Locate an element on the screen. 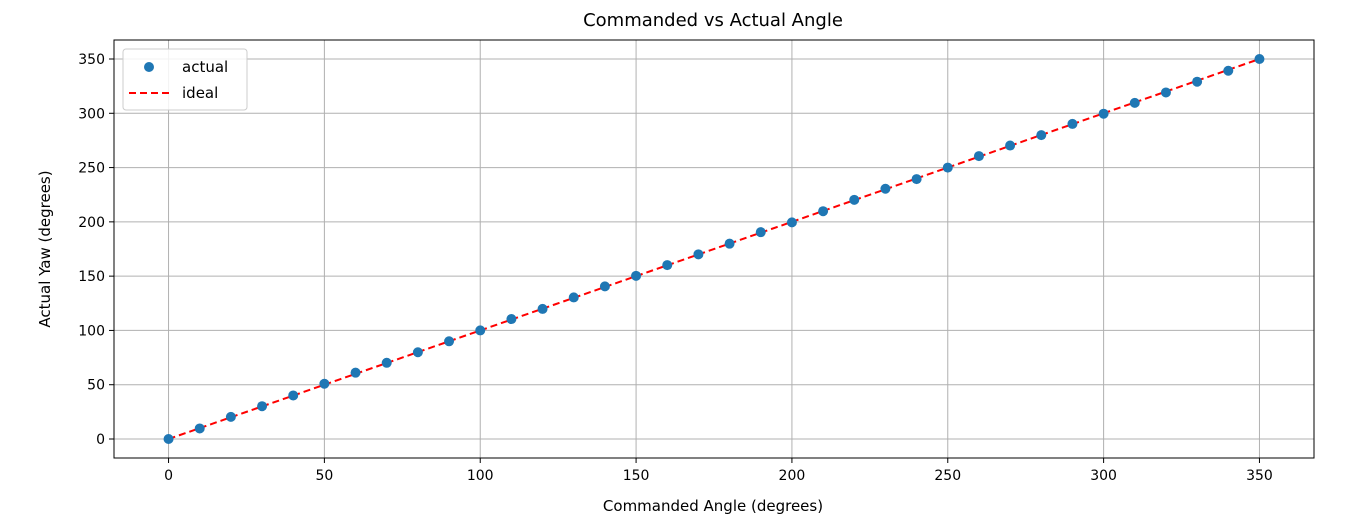 The height and width of the screenshot is (532, 1371). y-axis-ticks: 0 50 100 150 200 250 300 350 is located at coordinates (96, 250).